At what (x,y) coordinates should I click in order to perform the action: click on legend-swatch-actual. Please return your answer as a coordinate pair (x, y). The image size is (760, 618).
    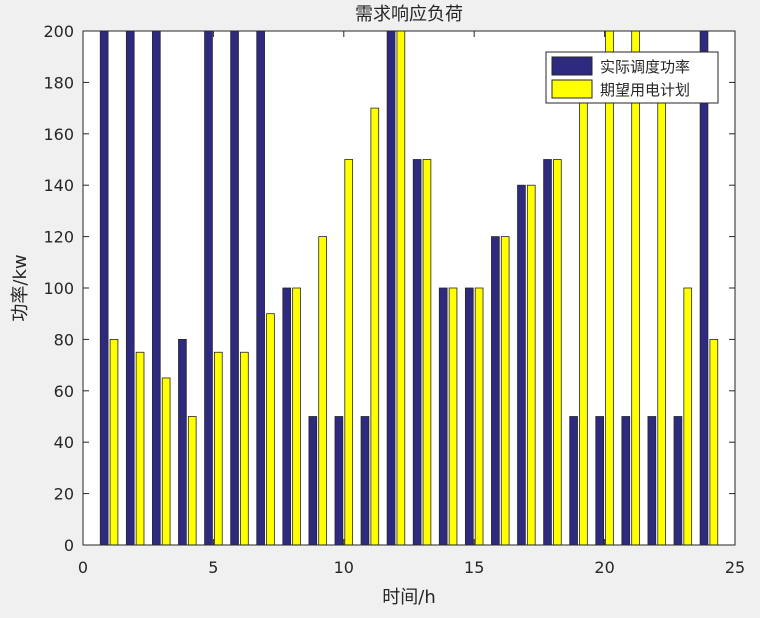
    Looking at the image, I should click on (572, 66).